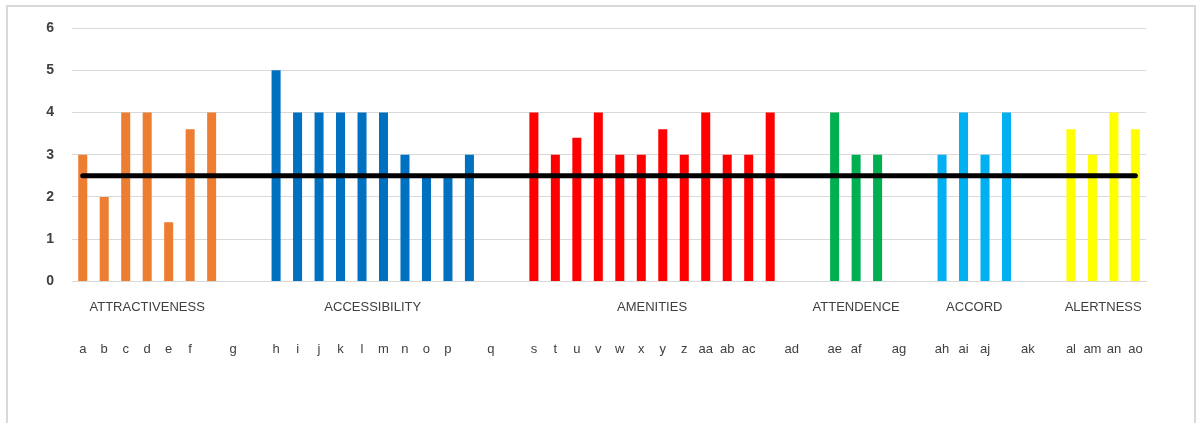 This screenshot has height=423, width=1203. Describe the element at coordinates (50, 69) in the screenshot. I see `y-tick-label: 5` at that location.